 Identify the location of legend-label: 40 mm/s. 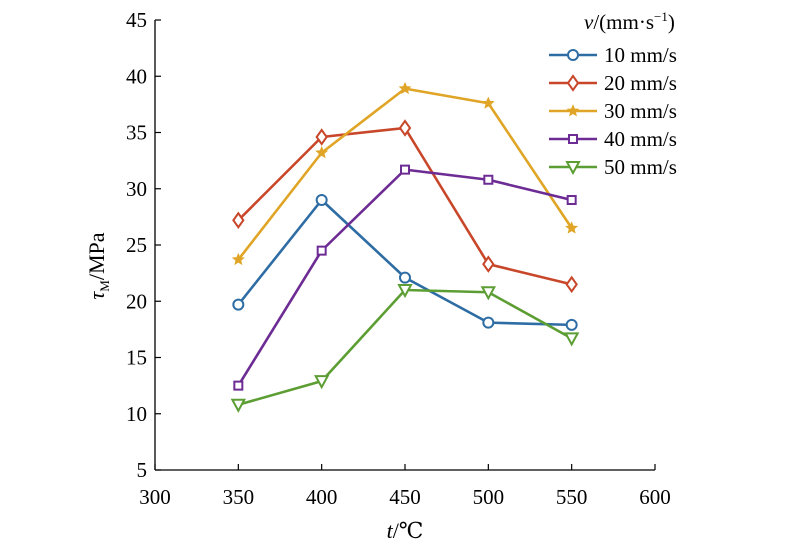
(640, 139).